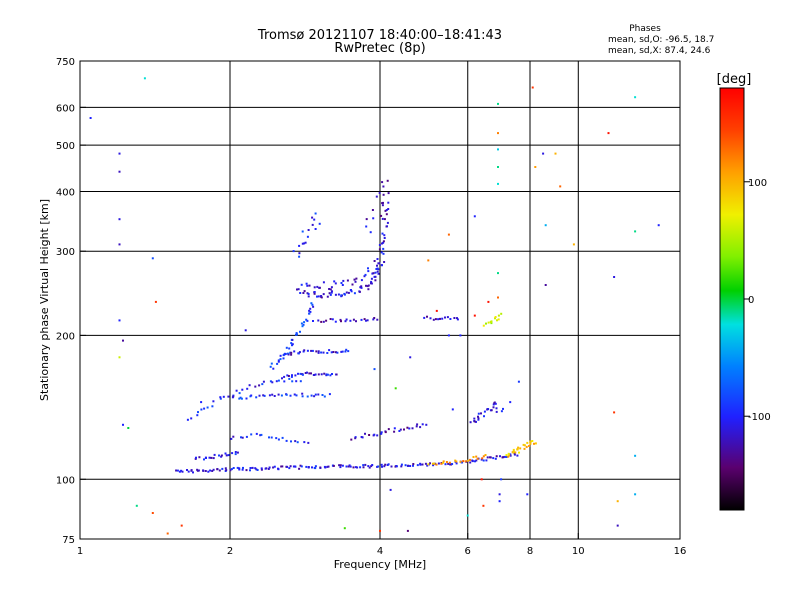 The image size is (800, 600). What do you see at coordinates (65, 62) in the screenshot?
I see `y-tick-label: 750` at bounding box center [65, 62].